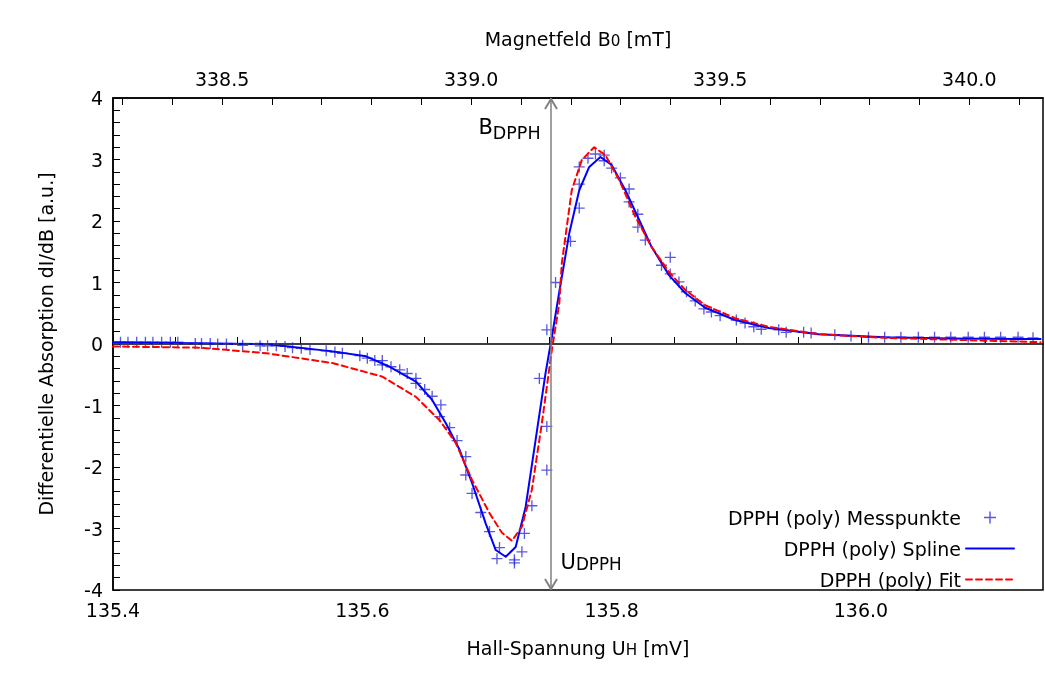 Image resolution: width=1045 pixels, height=674 pixels. What do you see at coordinates (96, 282) in the screenshot?
I see `y-tick-label: 1` at bounding box center [96, 282].